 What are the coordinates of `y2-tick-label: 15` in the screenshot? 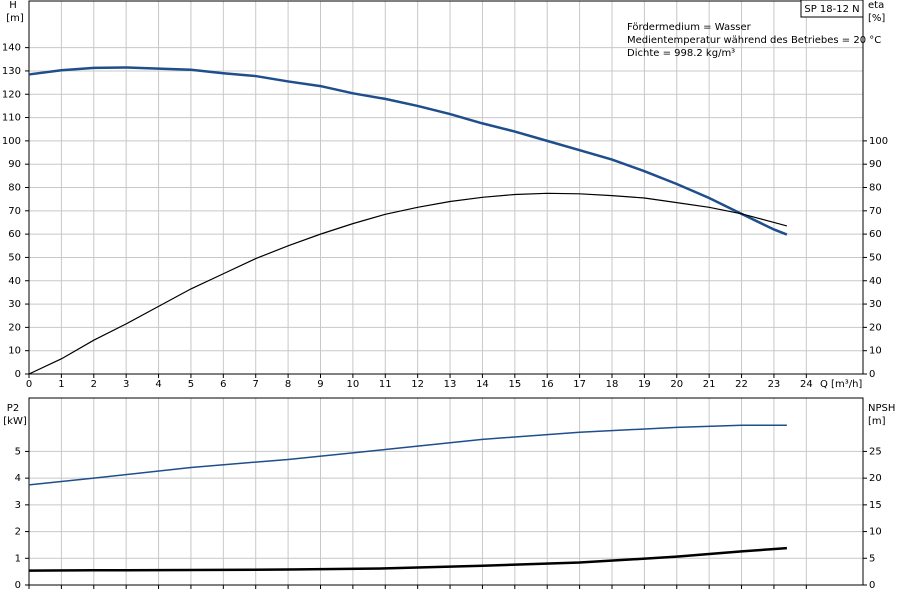 It's located at (875, 505).